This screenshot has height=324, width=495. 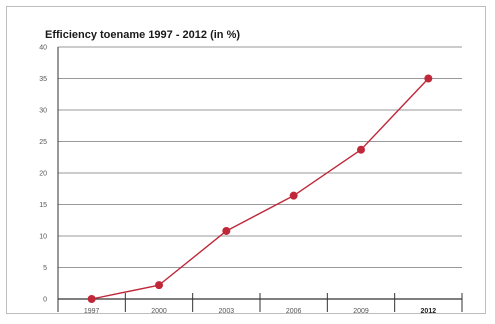 I want to click on x-tick-label-2003: 2003, so click(x=227, y=311).